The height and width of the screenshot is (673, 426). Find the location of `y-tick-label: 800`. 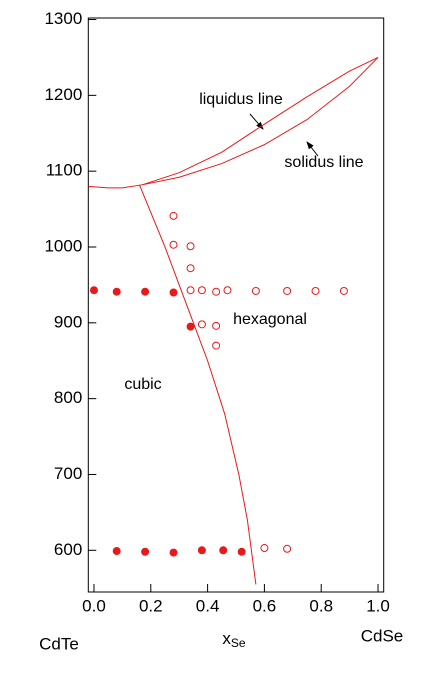

y-tick-label: 800 is located at coordinates (68, 397).